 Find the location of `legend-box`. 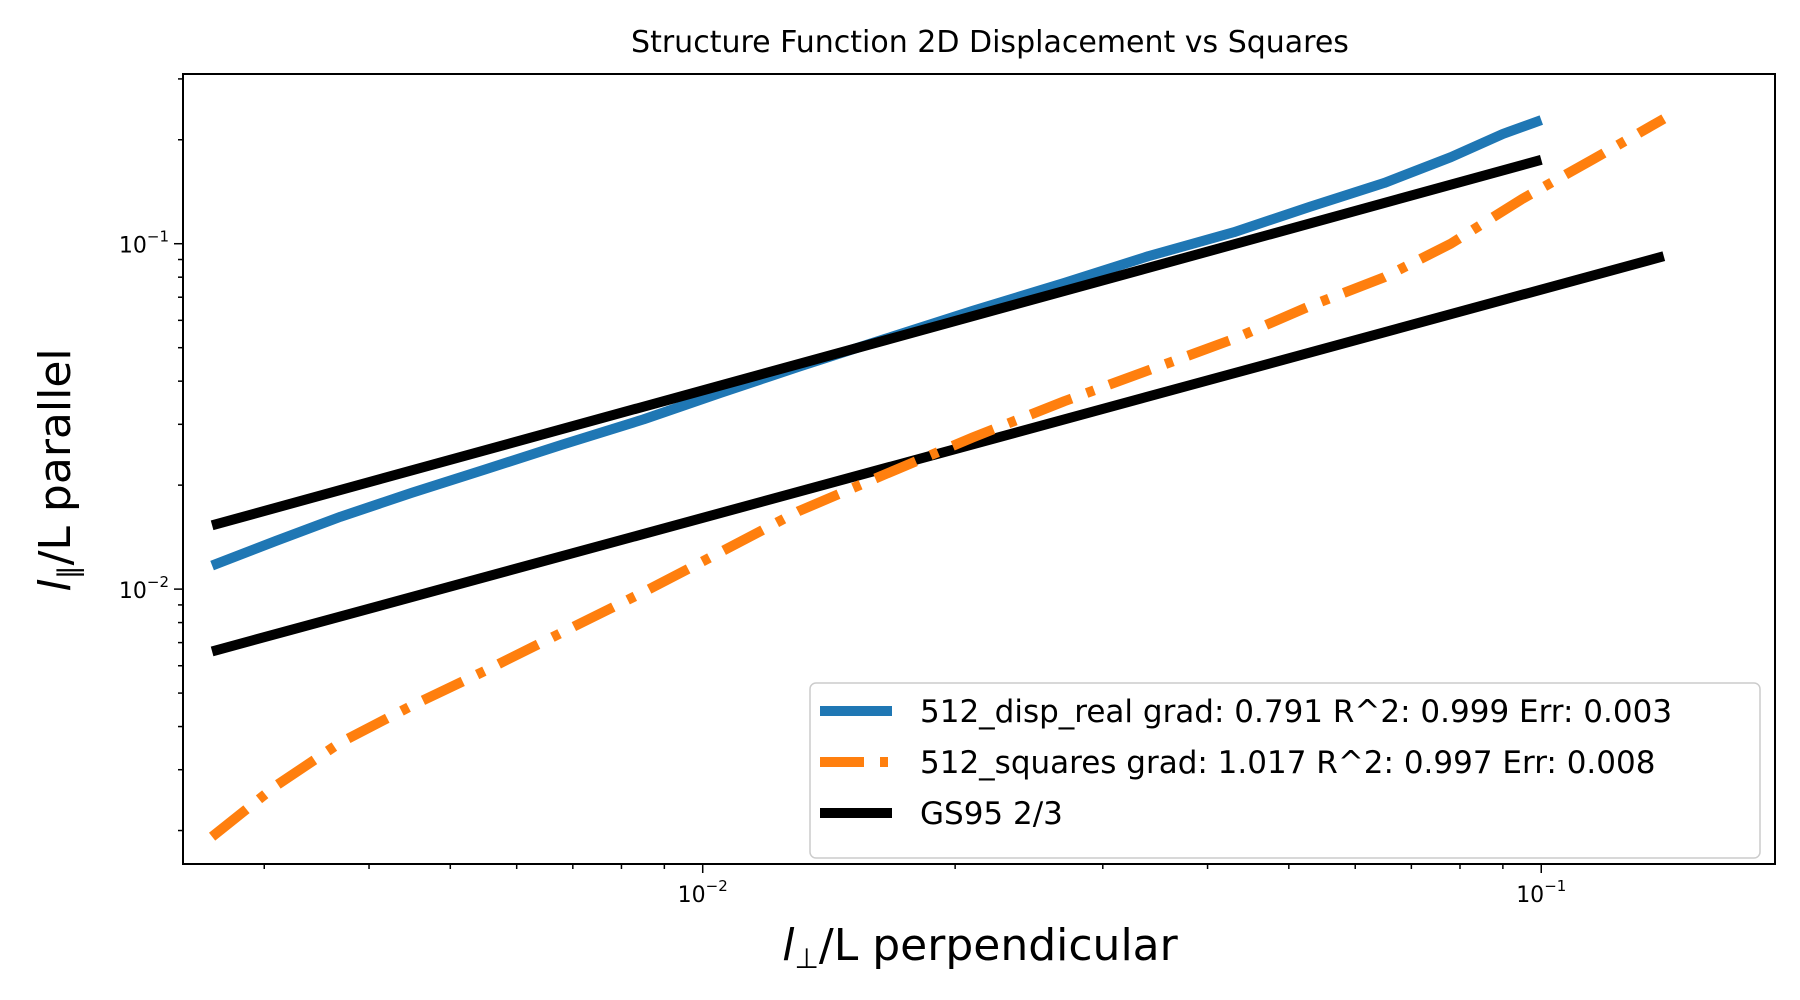

legend-box is located at coordinates (1285, 770).